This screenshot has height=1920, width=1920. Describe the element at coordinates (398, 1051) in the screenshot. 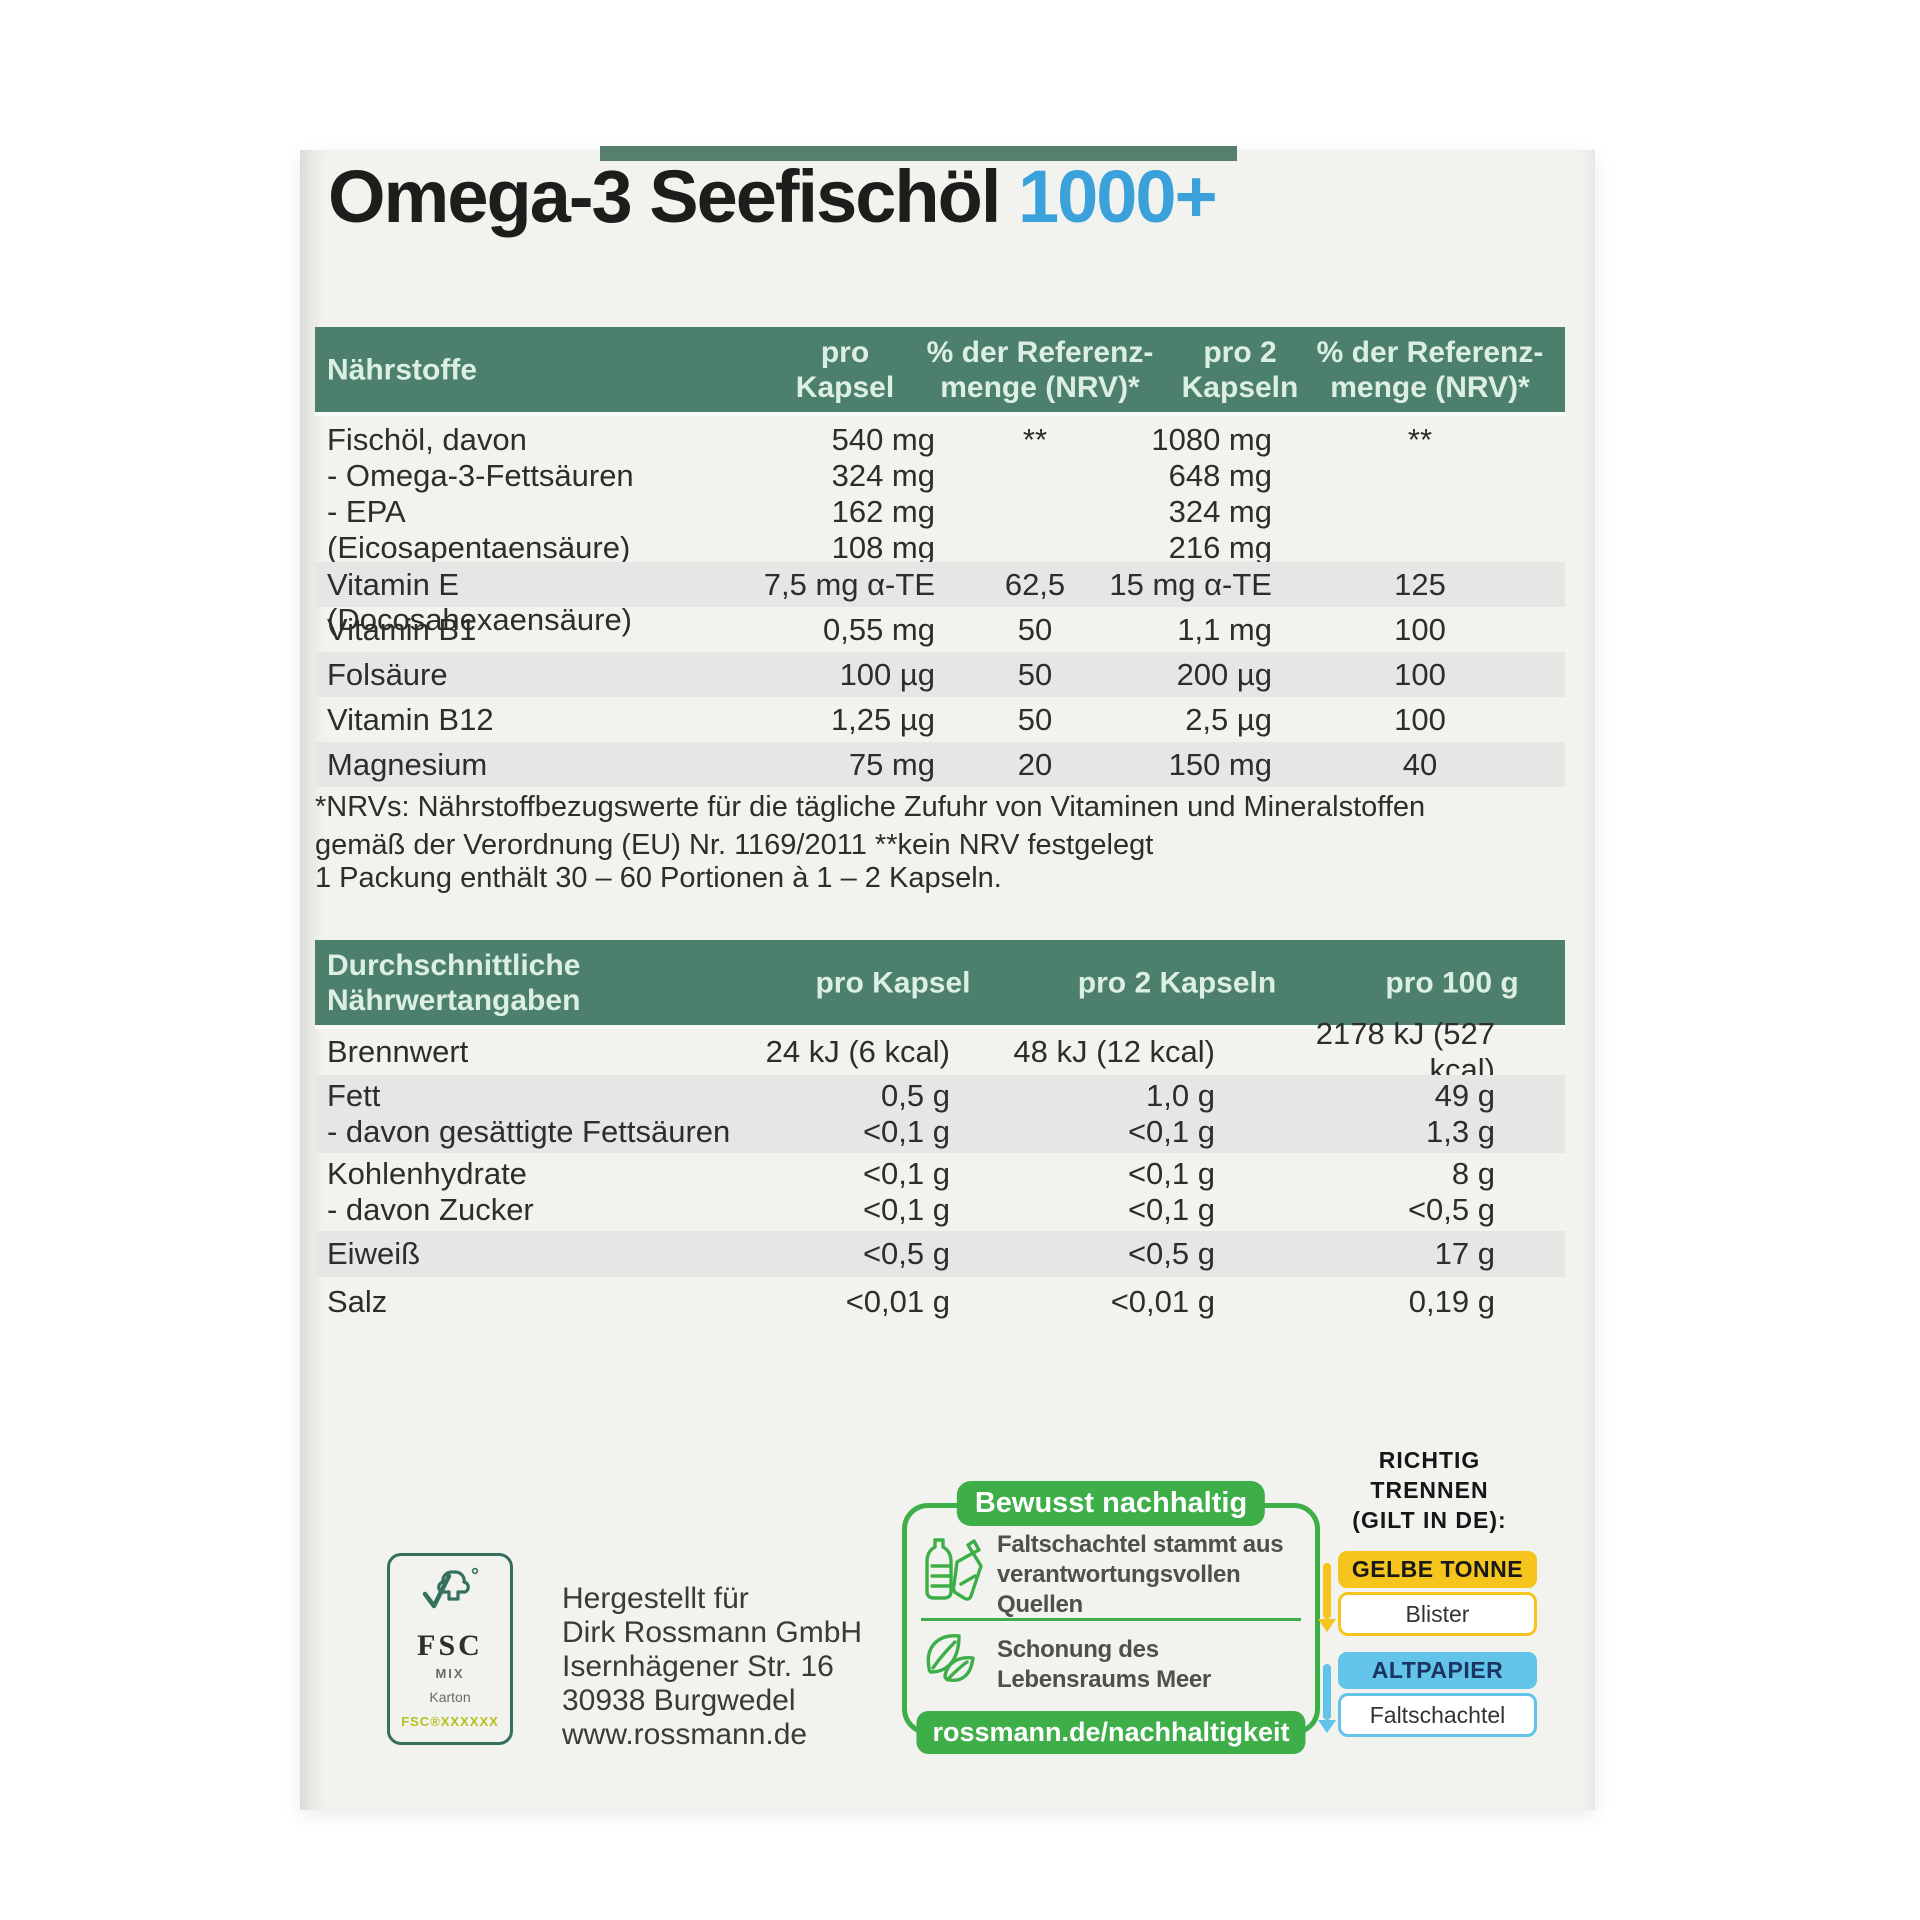

I see `row-label: Brennwert` at that location.